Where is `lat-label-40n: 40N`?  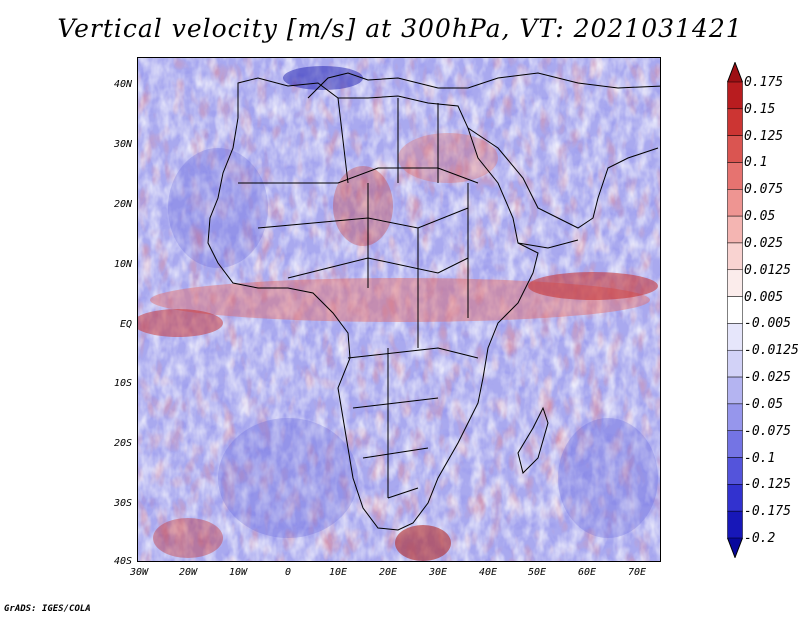
lat-label-40n: 40N is located at coordinates (122, 84).